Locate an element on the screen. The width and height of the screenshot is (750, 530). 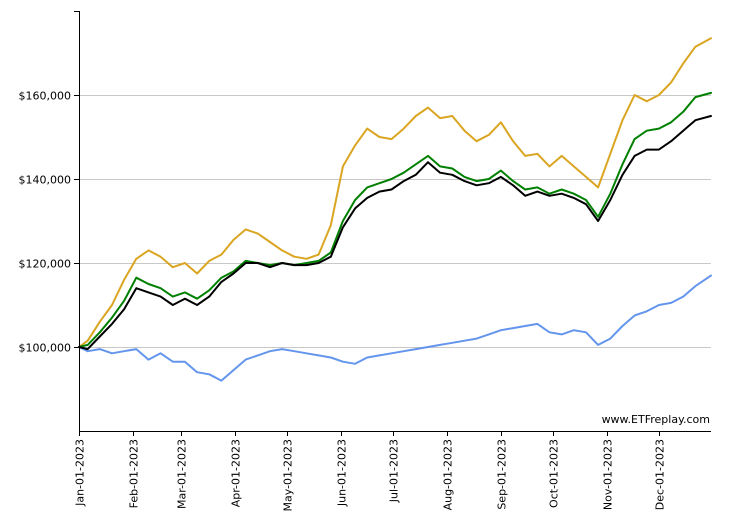
x-tick-label: Jul-01-2023 is located at coordinates (394, 471).